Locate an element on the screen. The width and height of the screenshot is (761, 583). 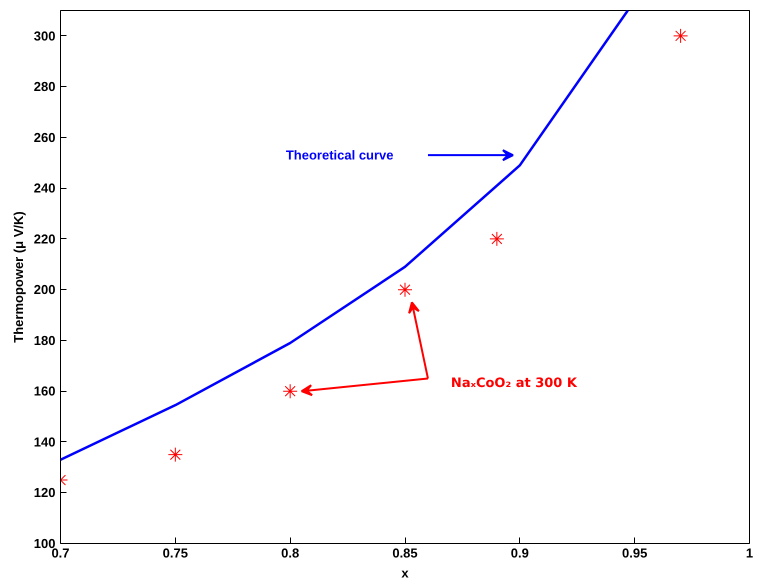
y-tick-label: 260 is located at coordinates (45, 137).